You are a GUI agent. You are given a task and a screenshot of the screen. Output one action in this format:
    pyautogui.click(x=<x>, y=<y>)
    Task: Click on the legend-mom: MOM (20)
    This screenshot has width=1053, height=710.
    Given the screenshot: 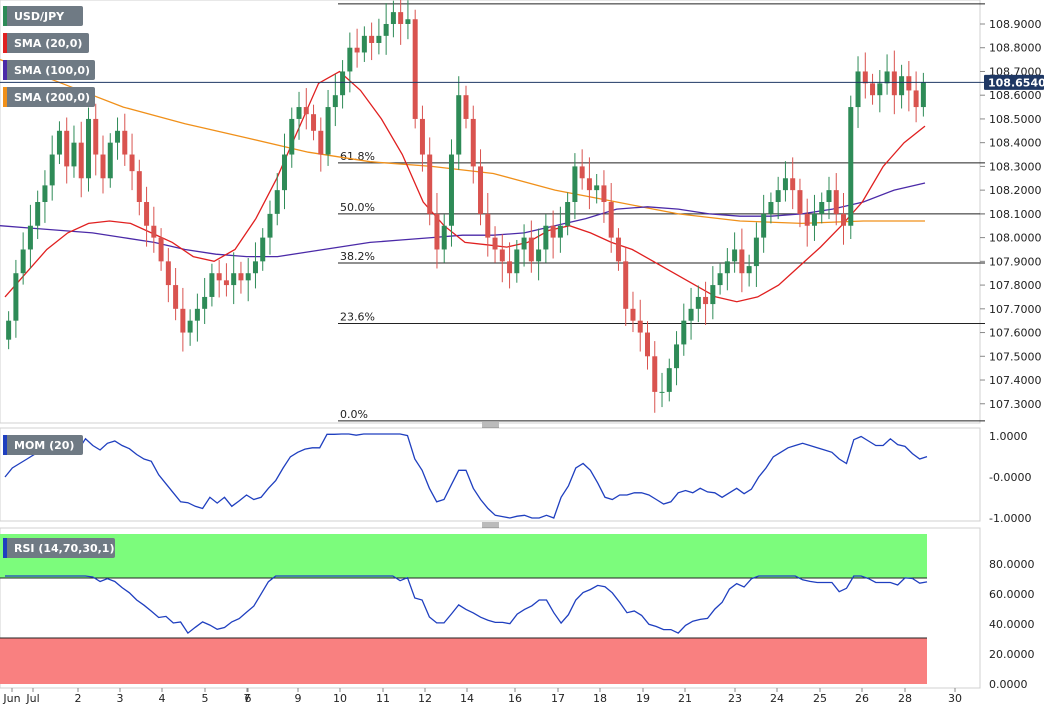 What is the action you would take?
    pyautogui.click(x=43, y=445)
    